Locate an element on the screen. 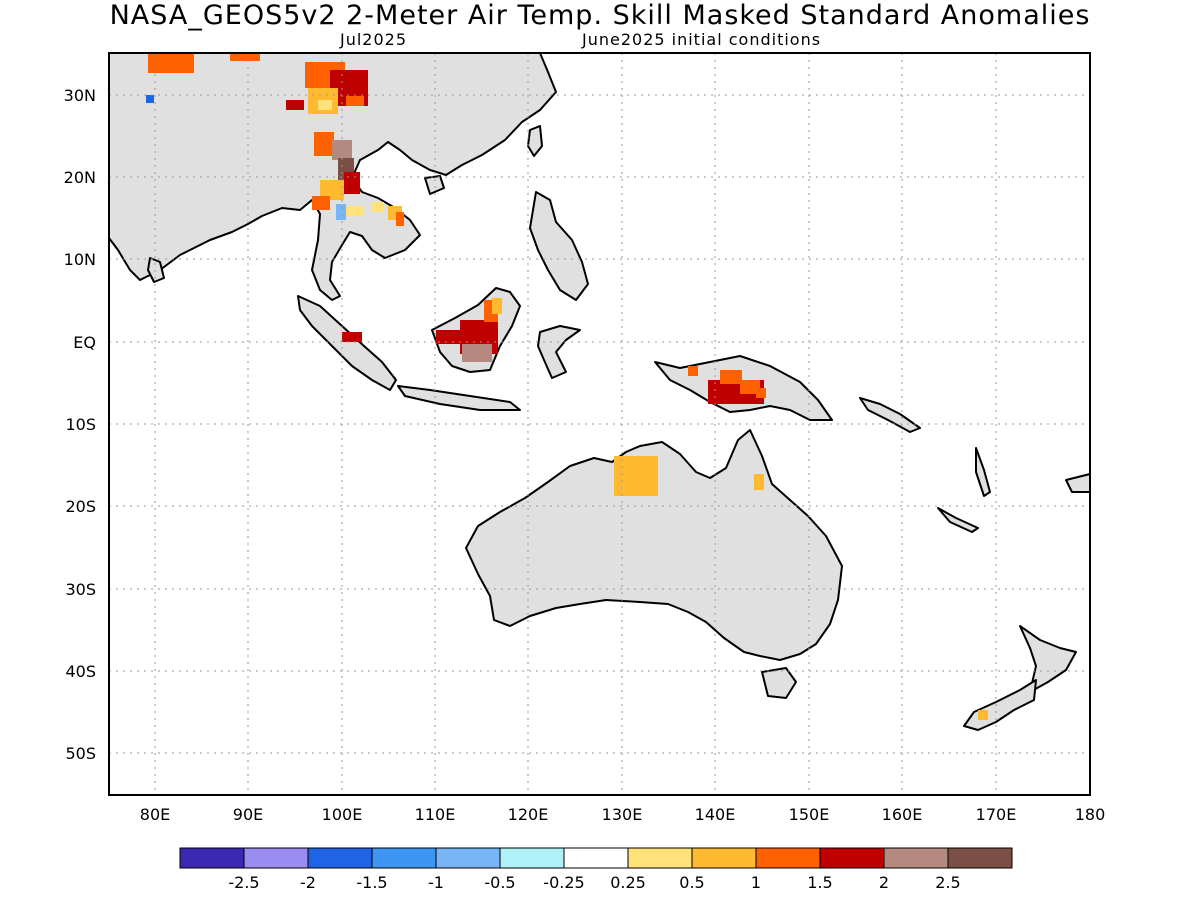  lat-tick-label: 30N is located at coordinates (80, 95).